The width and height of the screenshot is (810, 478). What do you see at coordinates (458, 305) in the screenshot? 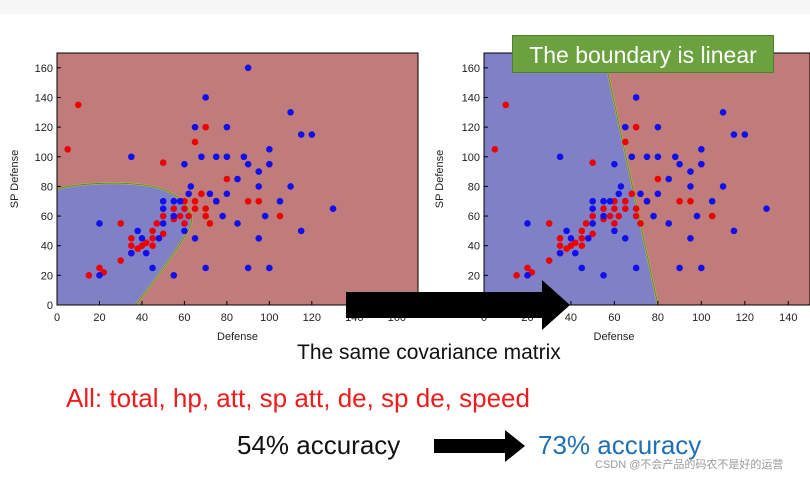
I see `transition-arrow-large` at bounding box center [458, 305].